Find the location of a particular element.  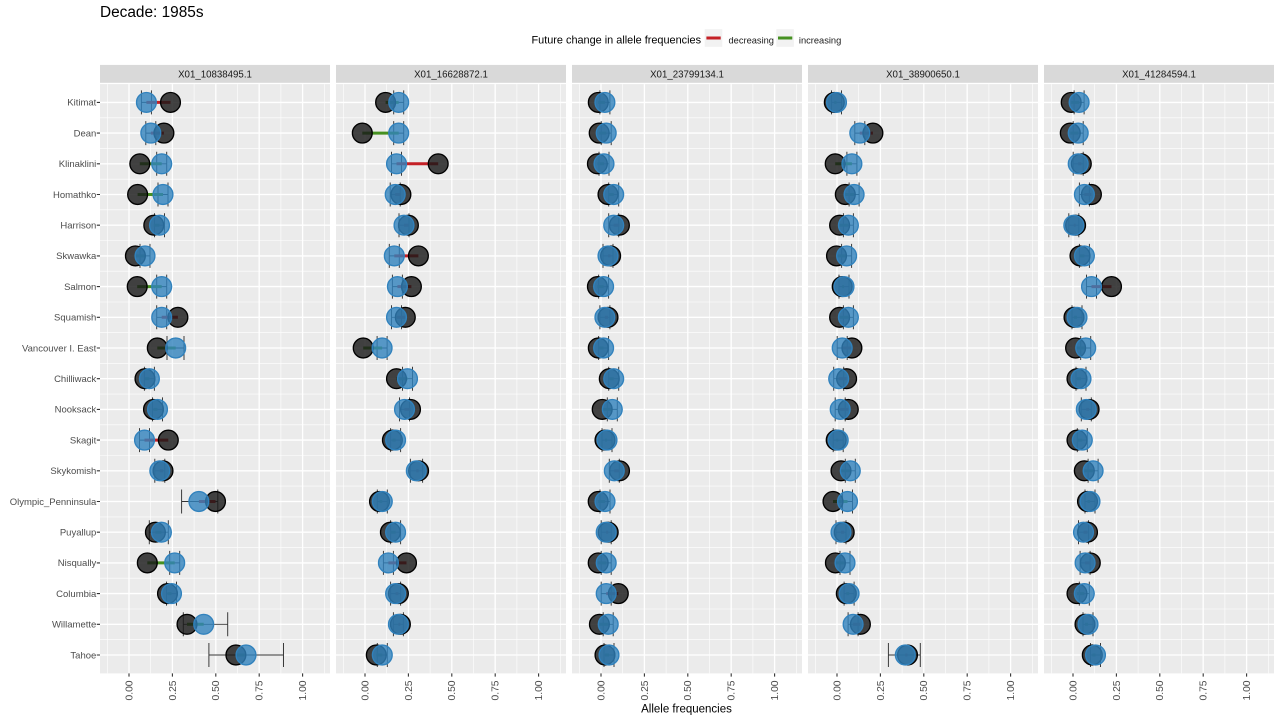

svg-text: Willamette is located at coordinates (74, 625).